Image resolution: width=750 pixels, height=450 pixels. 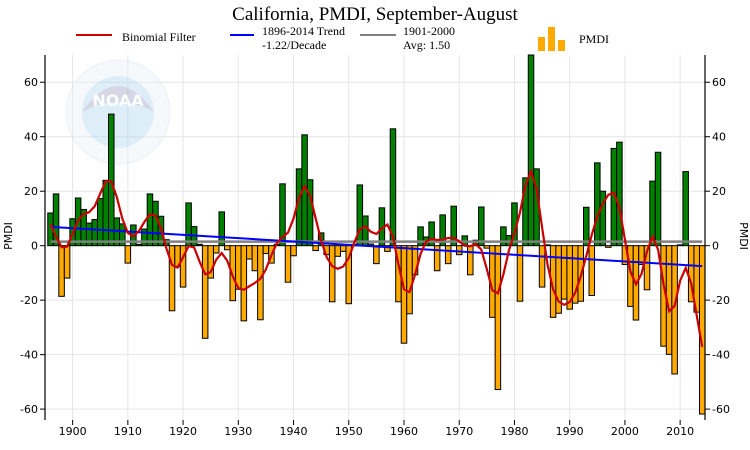 I want to click on bar-1909, so click(x=122, y=235).